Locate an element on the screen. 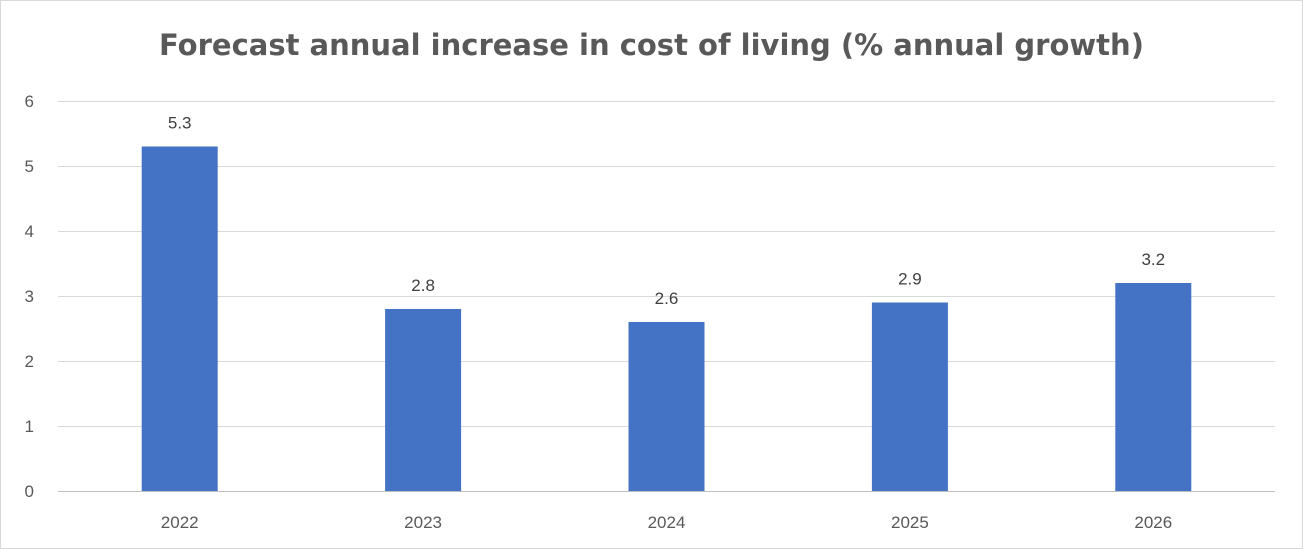 This screenshot has width=1303, height=549. y-axis-tick-labels: 0 1 2 3 4 5 6 is located at coordinates (29, 296).